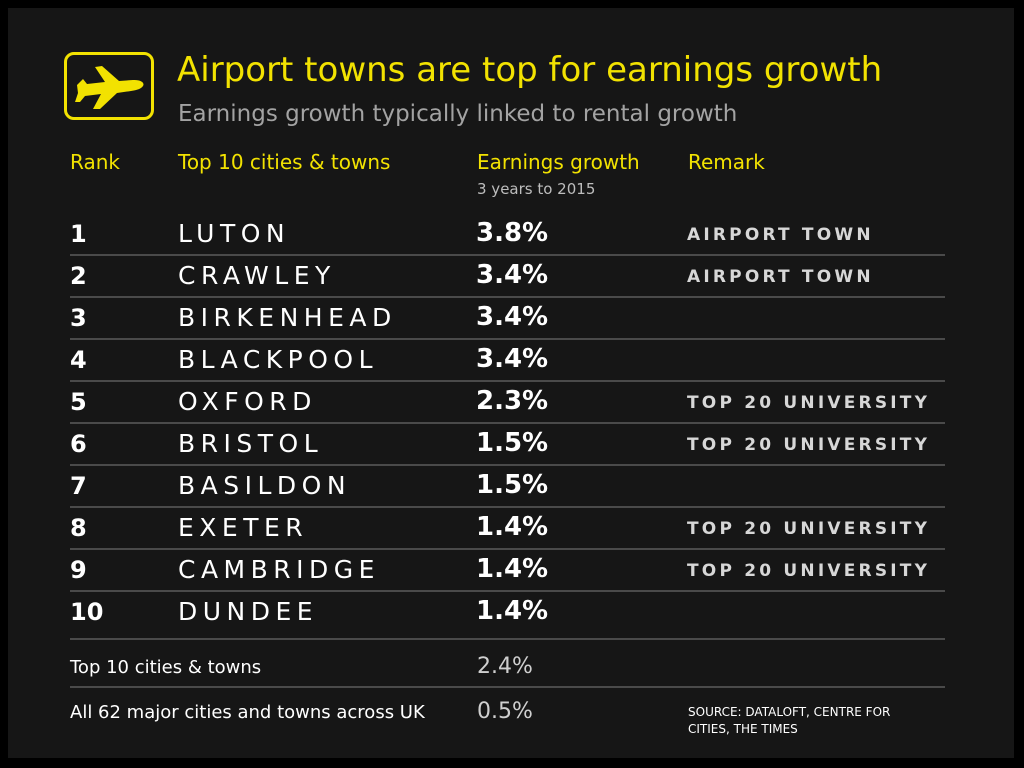  I want to click on table-row: 3 BIRKENHEAD 3.4%, so click(507, 319).